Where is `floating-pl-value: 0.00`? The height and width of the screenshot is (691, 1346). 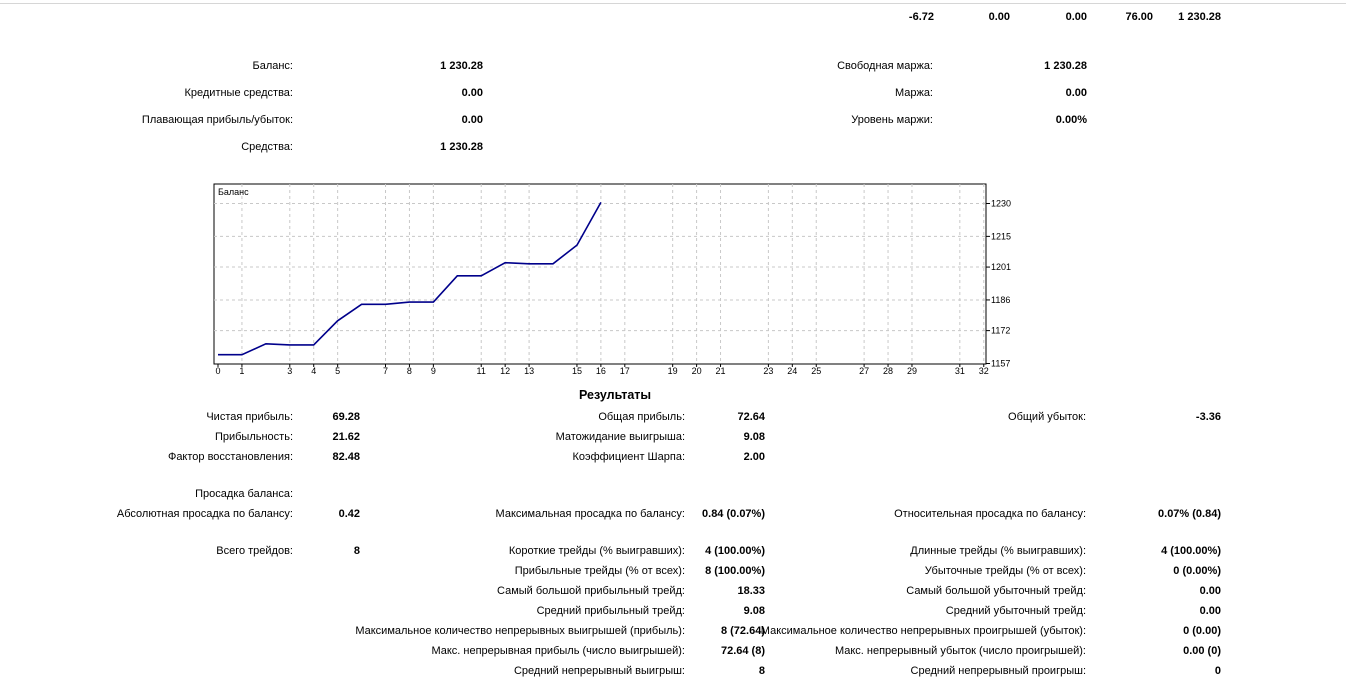 floating-pl-value: 0.00 is located at coordinates (472, 120).